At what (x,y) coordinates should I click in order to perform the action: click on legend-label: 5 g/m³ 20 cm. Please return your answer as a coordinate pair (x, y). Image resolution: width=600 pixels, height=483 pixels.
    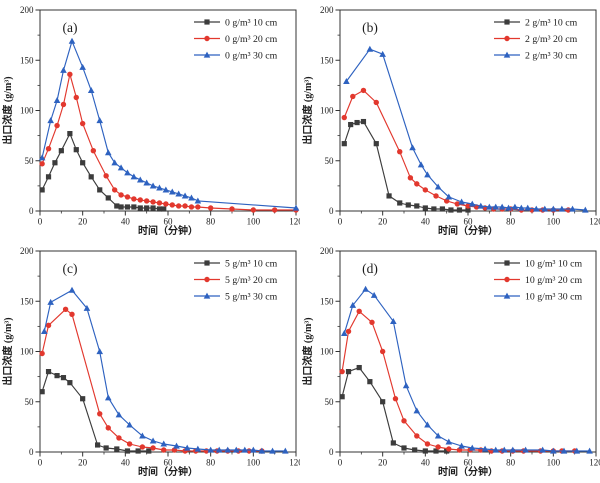
    Looking at the image, I should click on (251, 280).